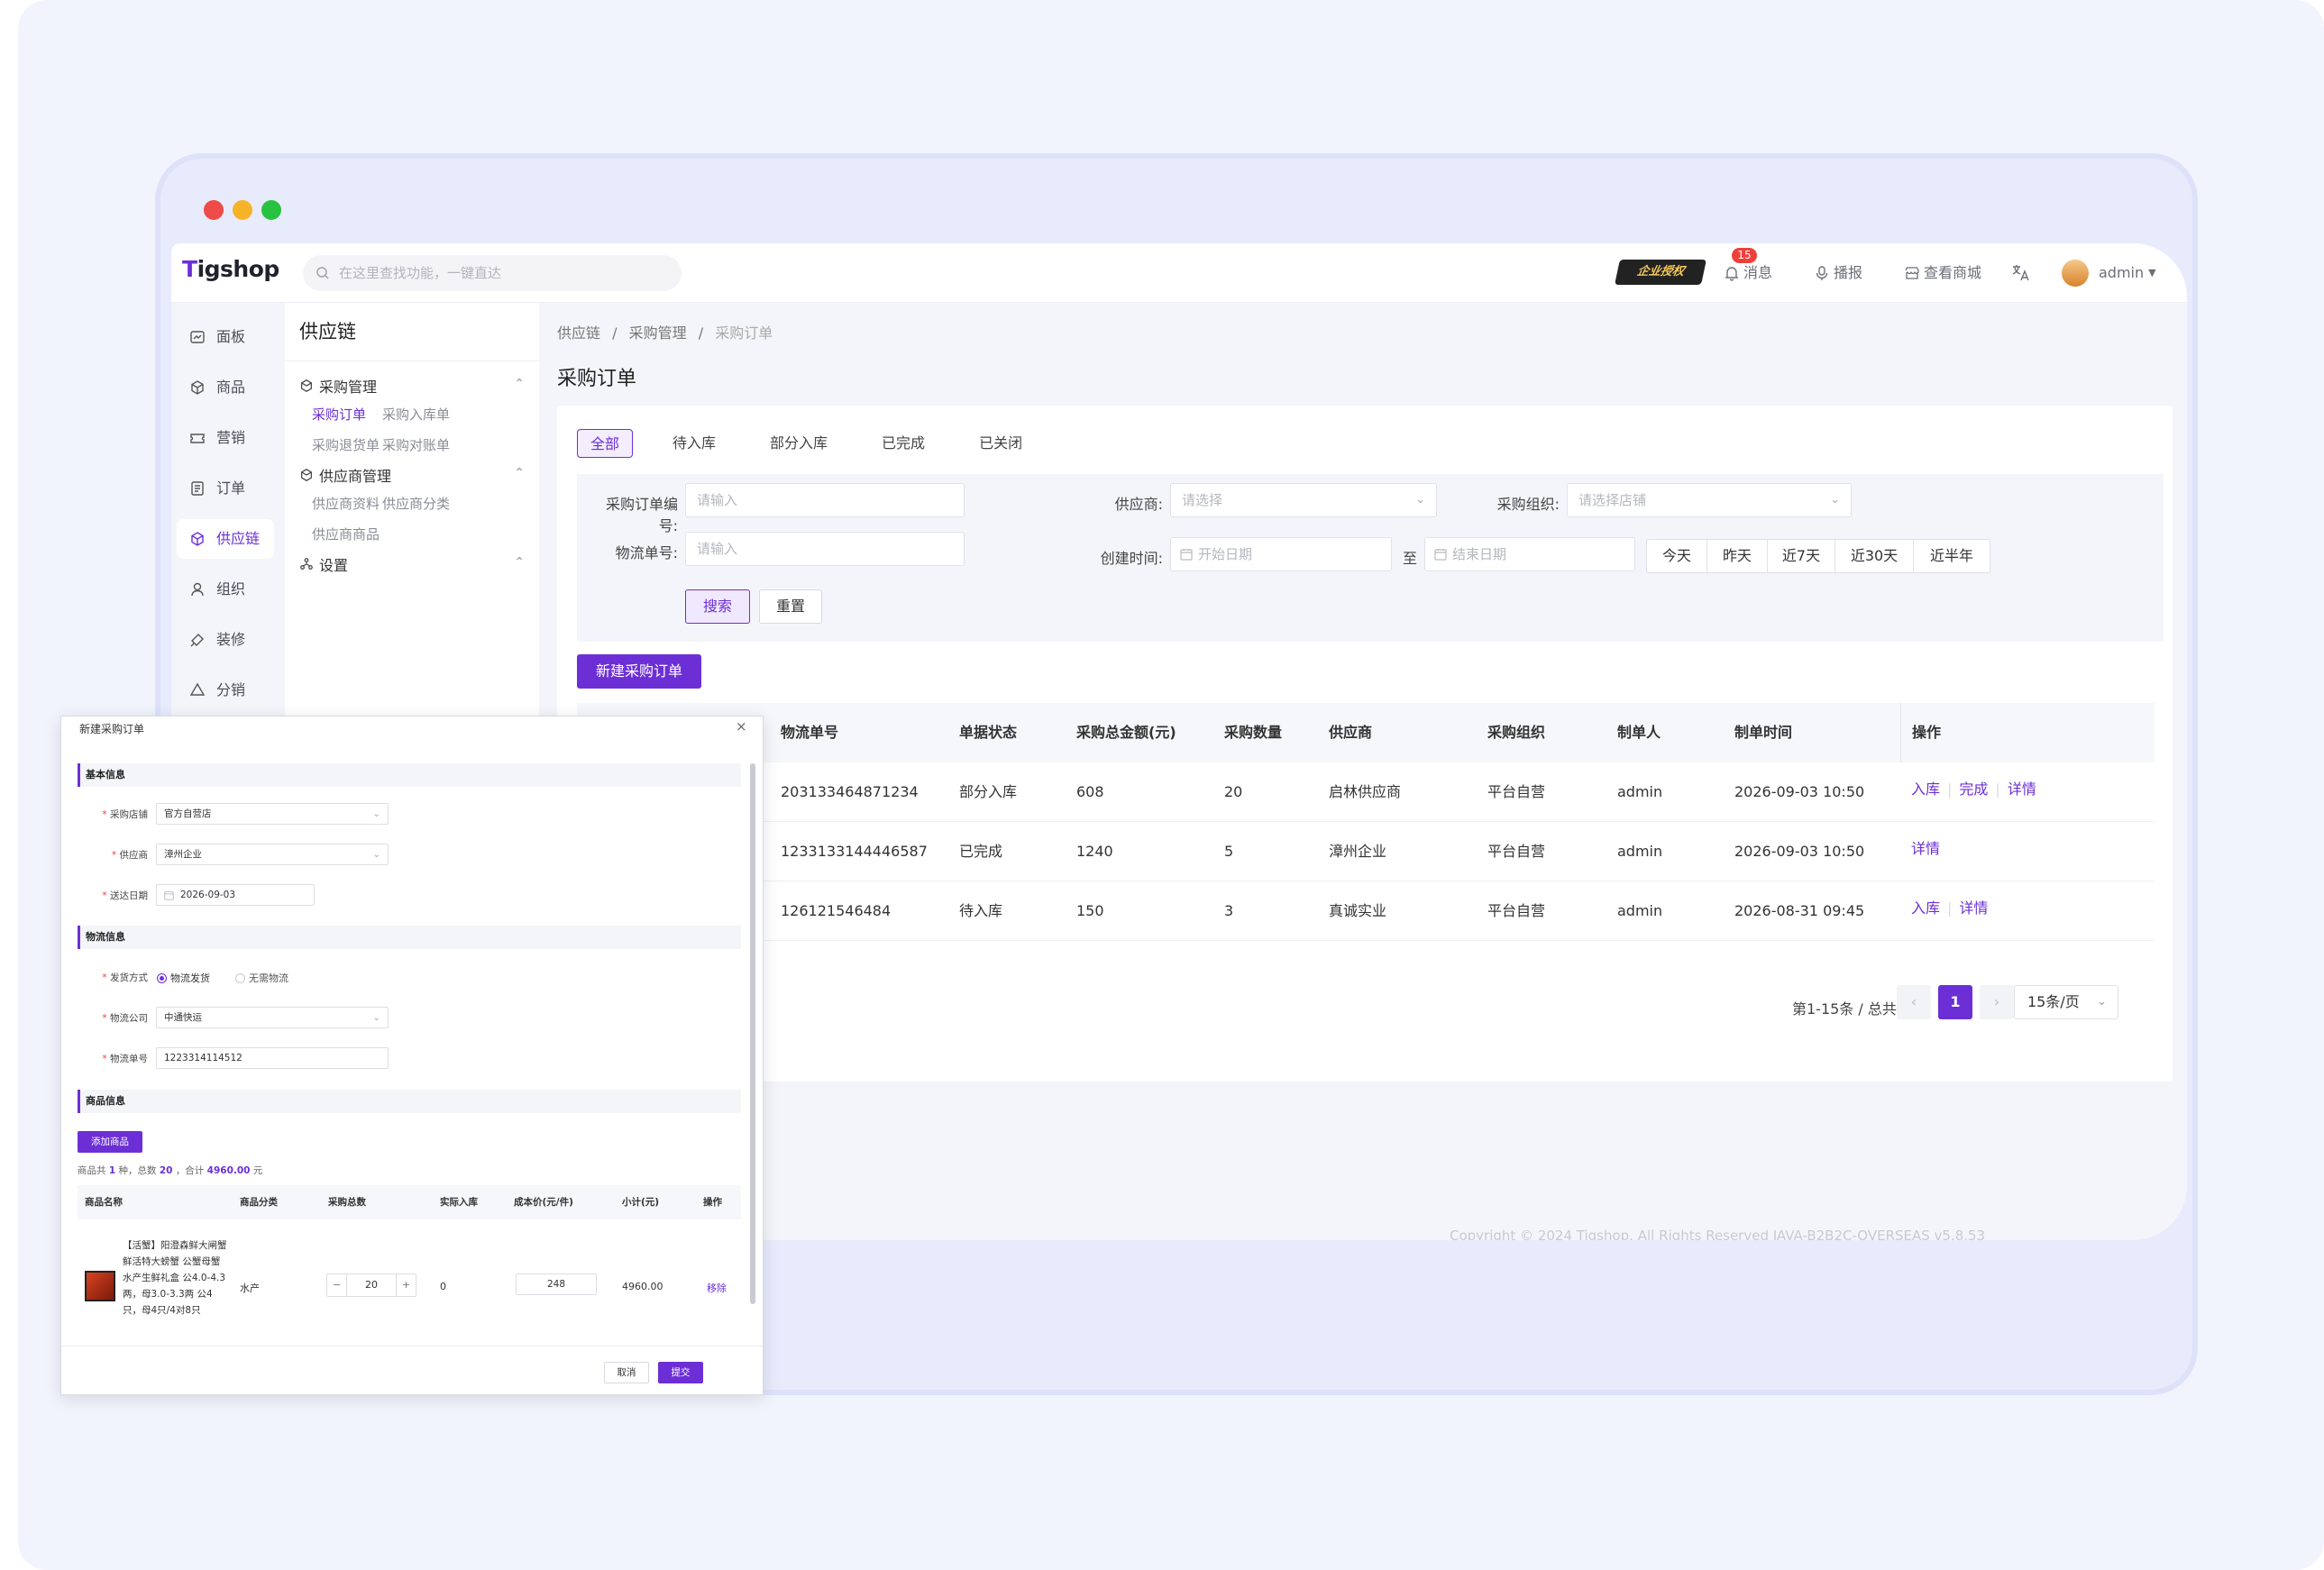  What do you see at coordinates (238, 269) in the screenshot?
I see `logo-text: igshop` at bounding box center [238, 269].